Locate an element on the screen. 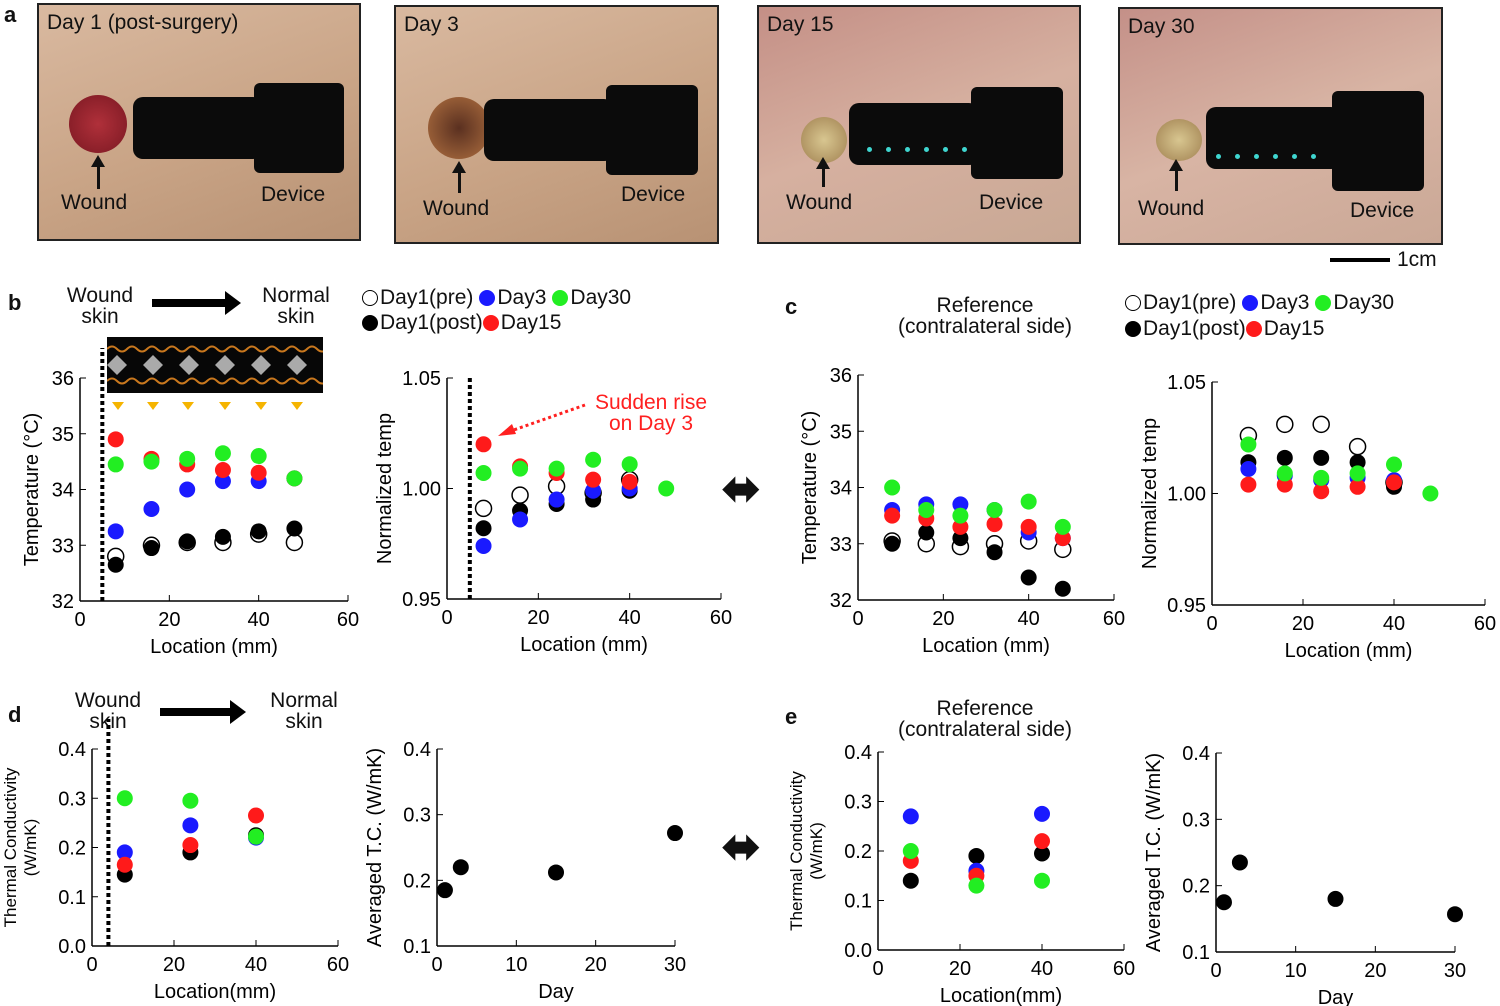 This screenshot has width=1500, height=1006. legend-c: Day1(pre) Day3 Day30 is located at coordinates (1259, 303).